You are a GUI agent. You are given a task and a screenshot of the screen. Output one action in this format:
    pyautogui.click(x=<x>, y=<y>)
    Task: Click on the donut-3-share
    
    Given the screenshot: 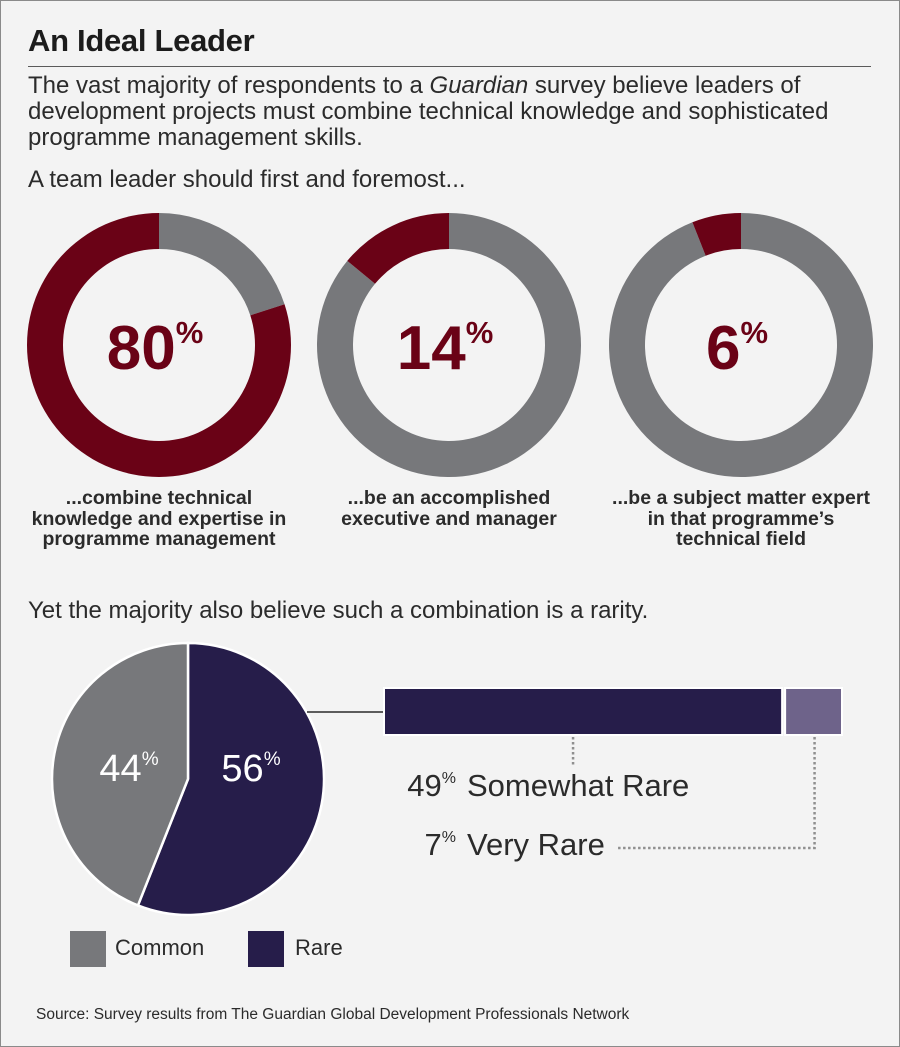 What is the action you would take?
    pyautogui.click(x=716, y=234)
    